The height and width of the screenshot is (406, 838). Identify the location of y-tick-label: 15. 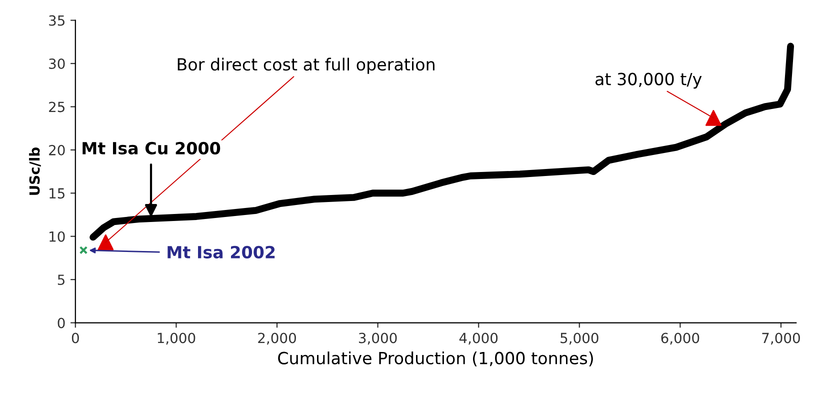
(57, 193).